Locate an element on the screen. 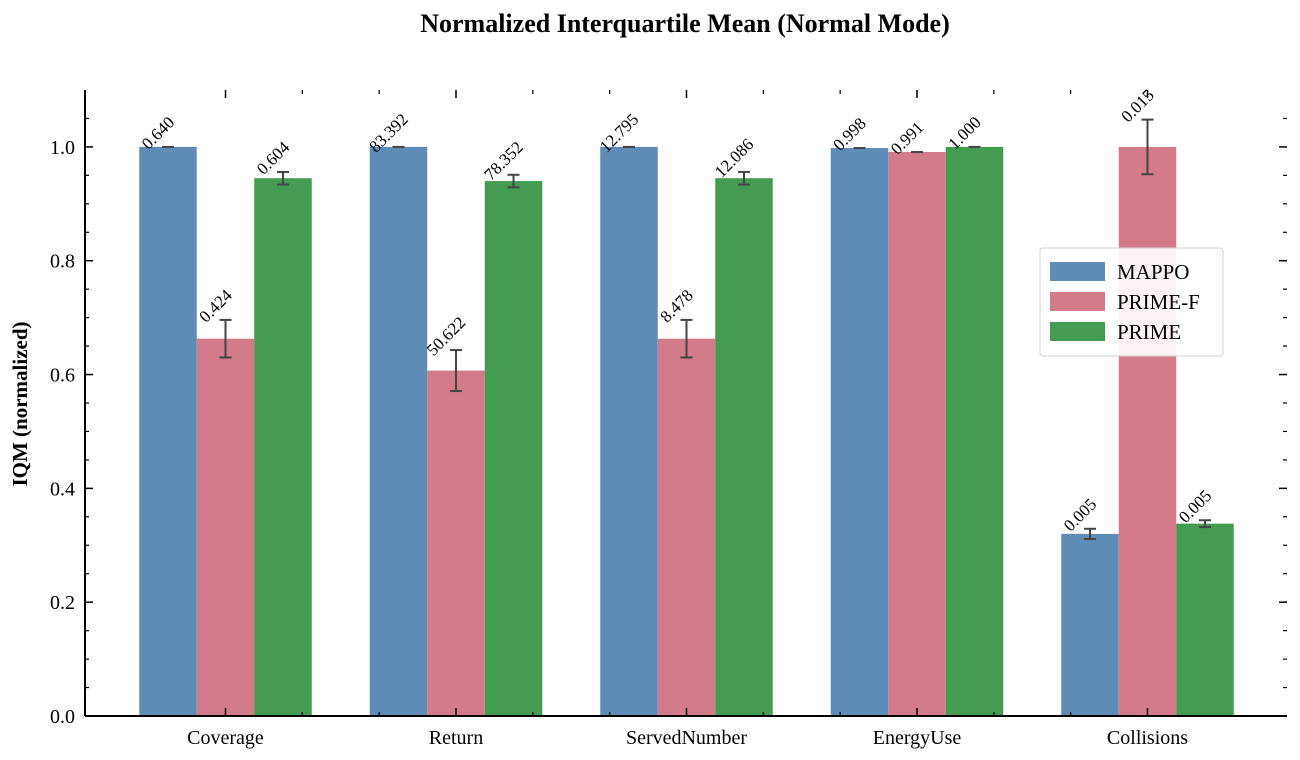 This screenshot has height=760, width=1300. x-tick-label: EnergyUse is located at coordinates (917, 738).